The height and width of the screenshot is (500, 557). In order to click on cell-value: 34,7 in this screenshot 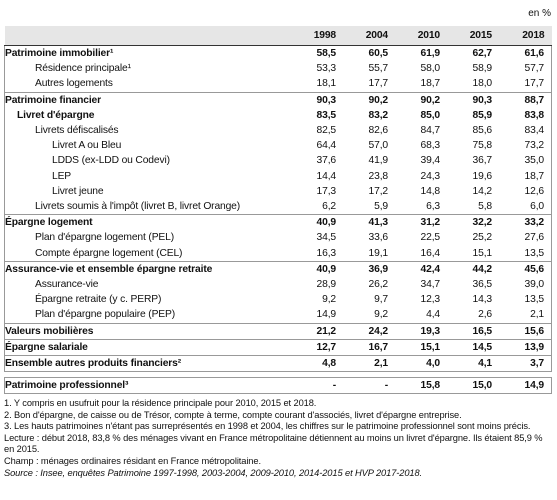, I will do `click(430, 285)`.